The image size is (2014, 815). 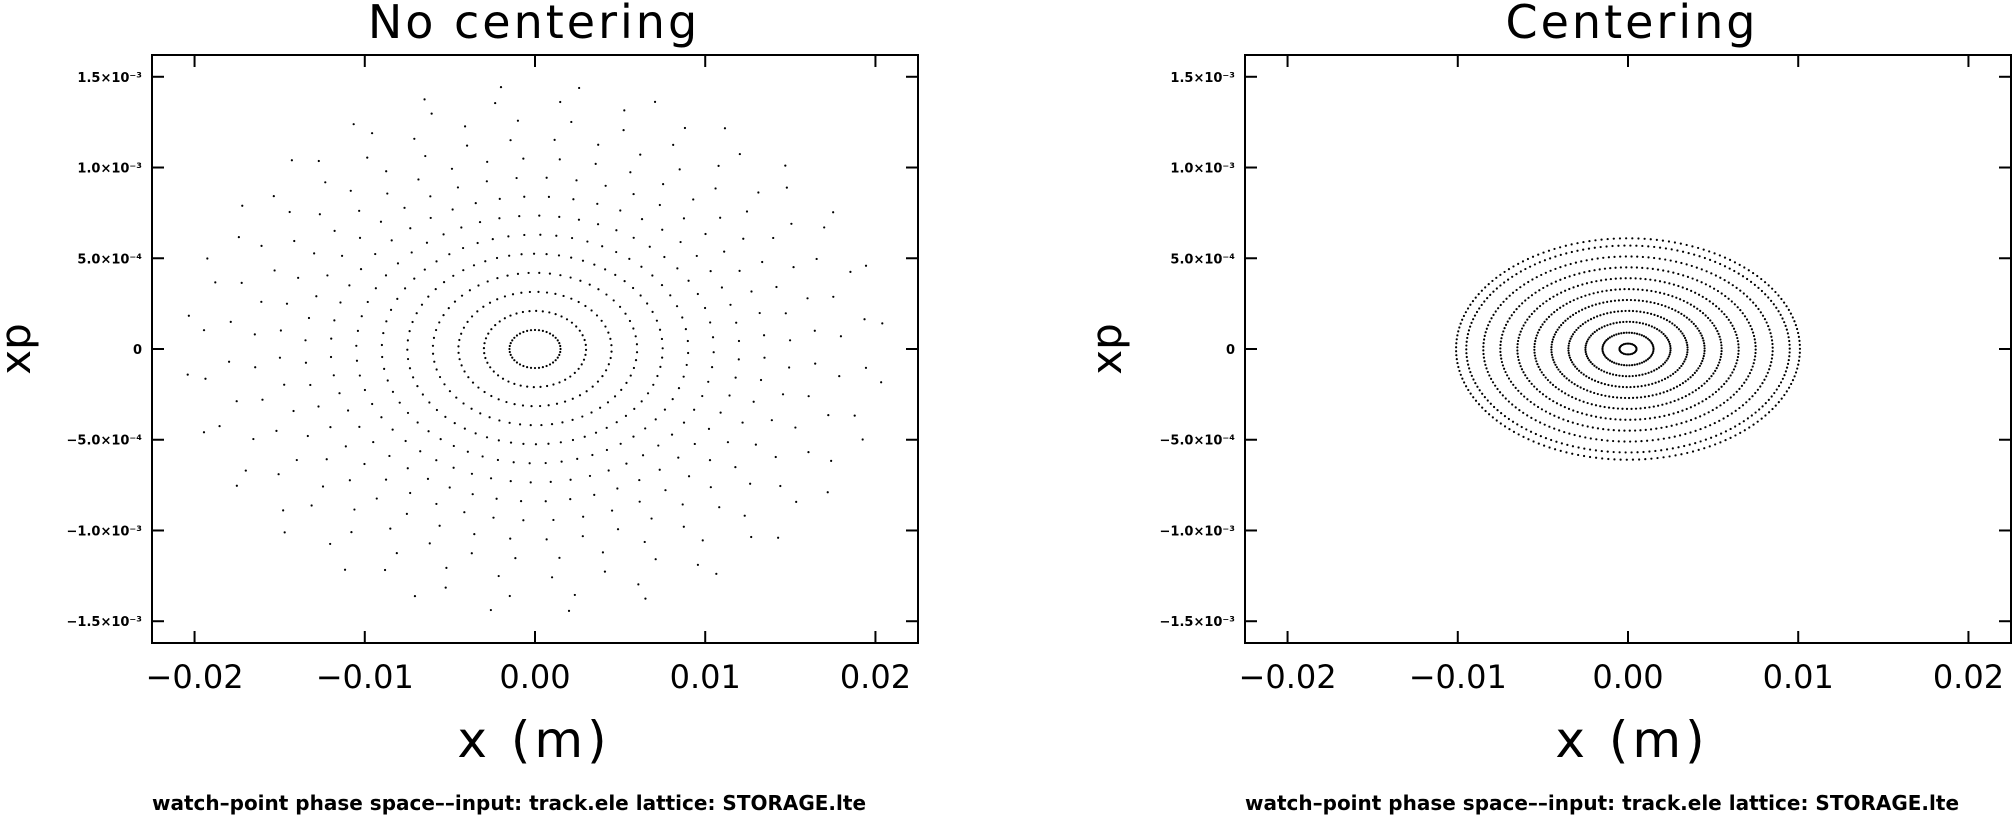 I want to click on x-tick-label: 0.02, so click(x=1968, y=677).